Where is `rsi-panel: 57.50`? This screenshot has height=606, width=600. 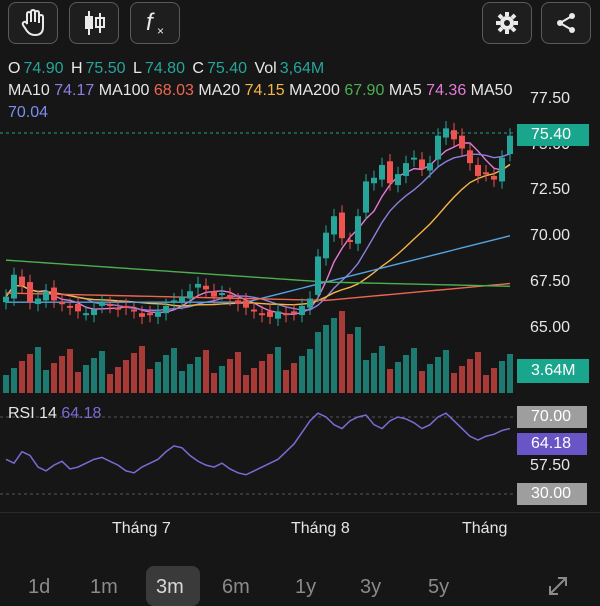 rsi-panel: 57.50 is located at coordinates (285, 453).